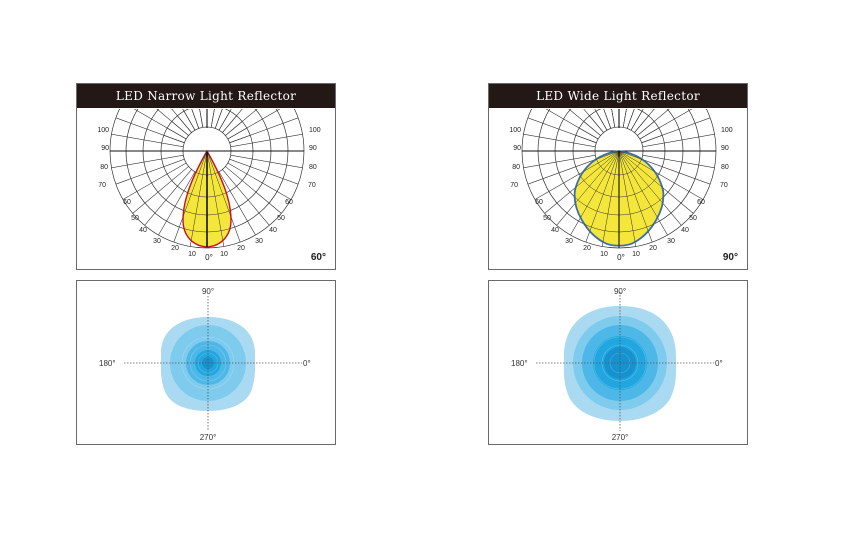 The image size is (842, 545). What do you see at coordinates (208, 291) in the screenshot?
I see `narrow-label-90: 90°` at bounding box center [208, 291].